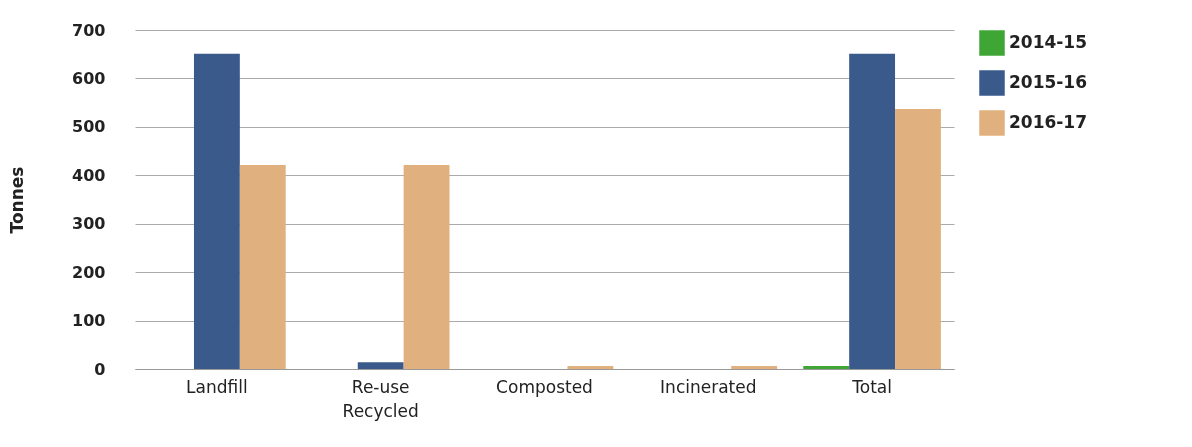 The height and width of the screenshot is (447, 1192). Describe the element at coordinates (17, 200) in the screenshot. I see `y-axis-title: Tonnes` at that location.